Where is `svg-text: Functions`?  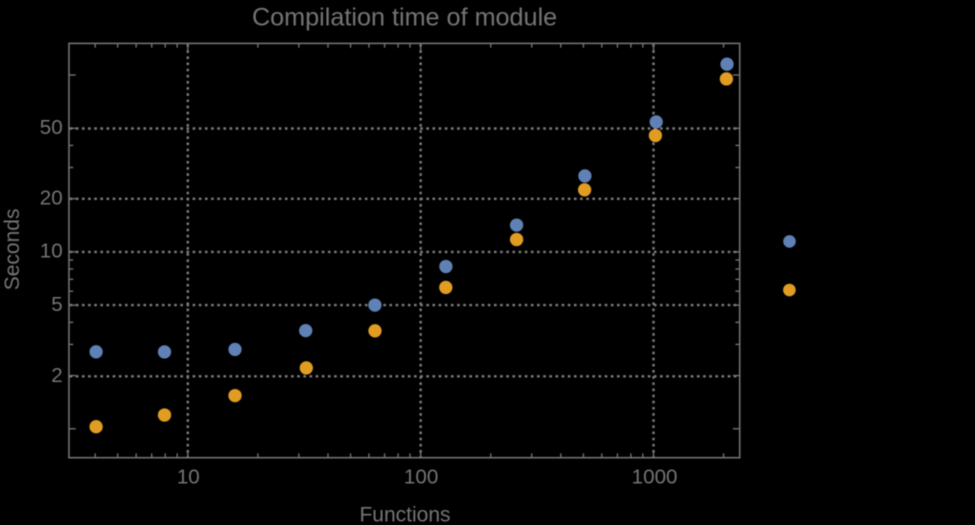 svg-text: Functions is located at coordinates (404, 514).